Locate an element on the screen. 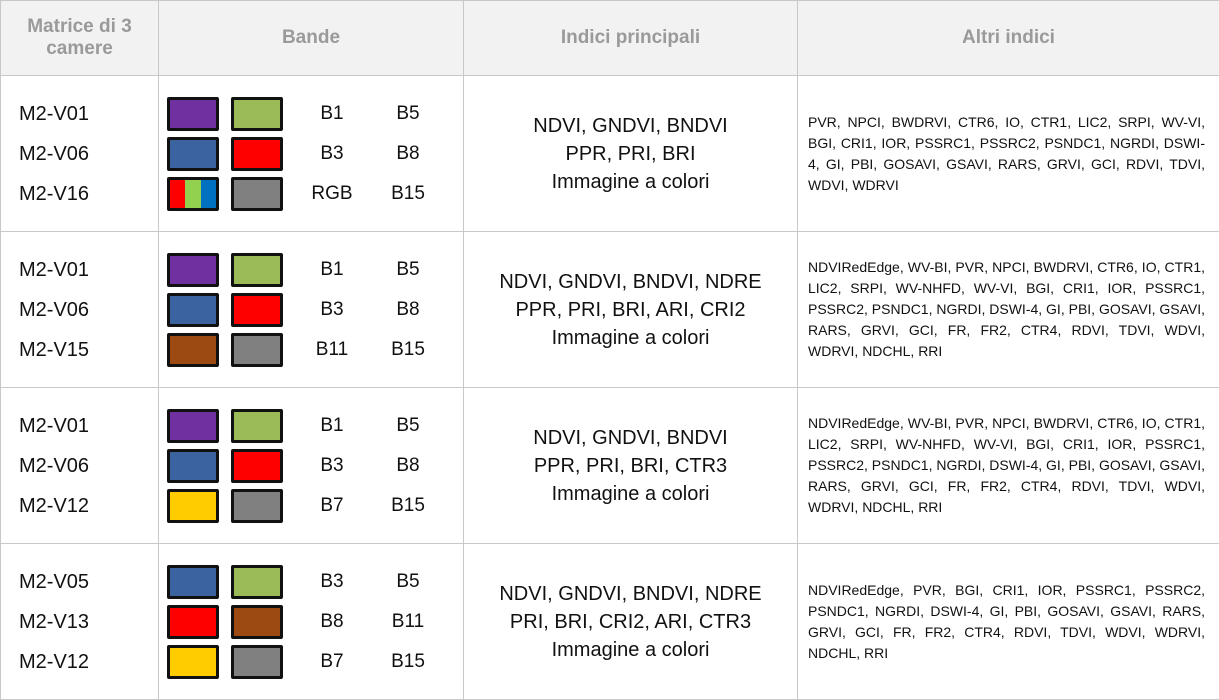  bands-cell: B1 B5 B3 B8 B7 B15 is located at coordinates (311, 465).